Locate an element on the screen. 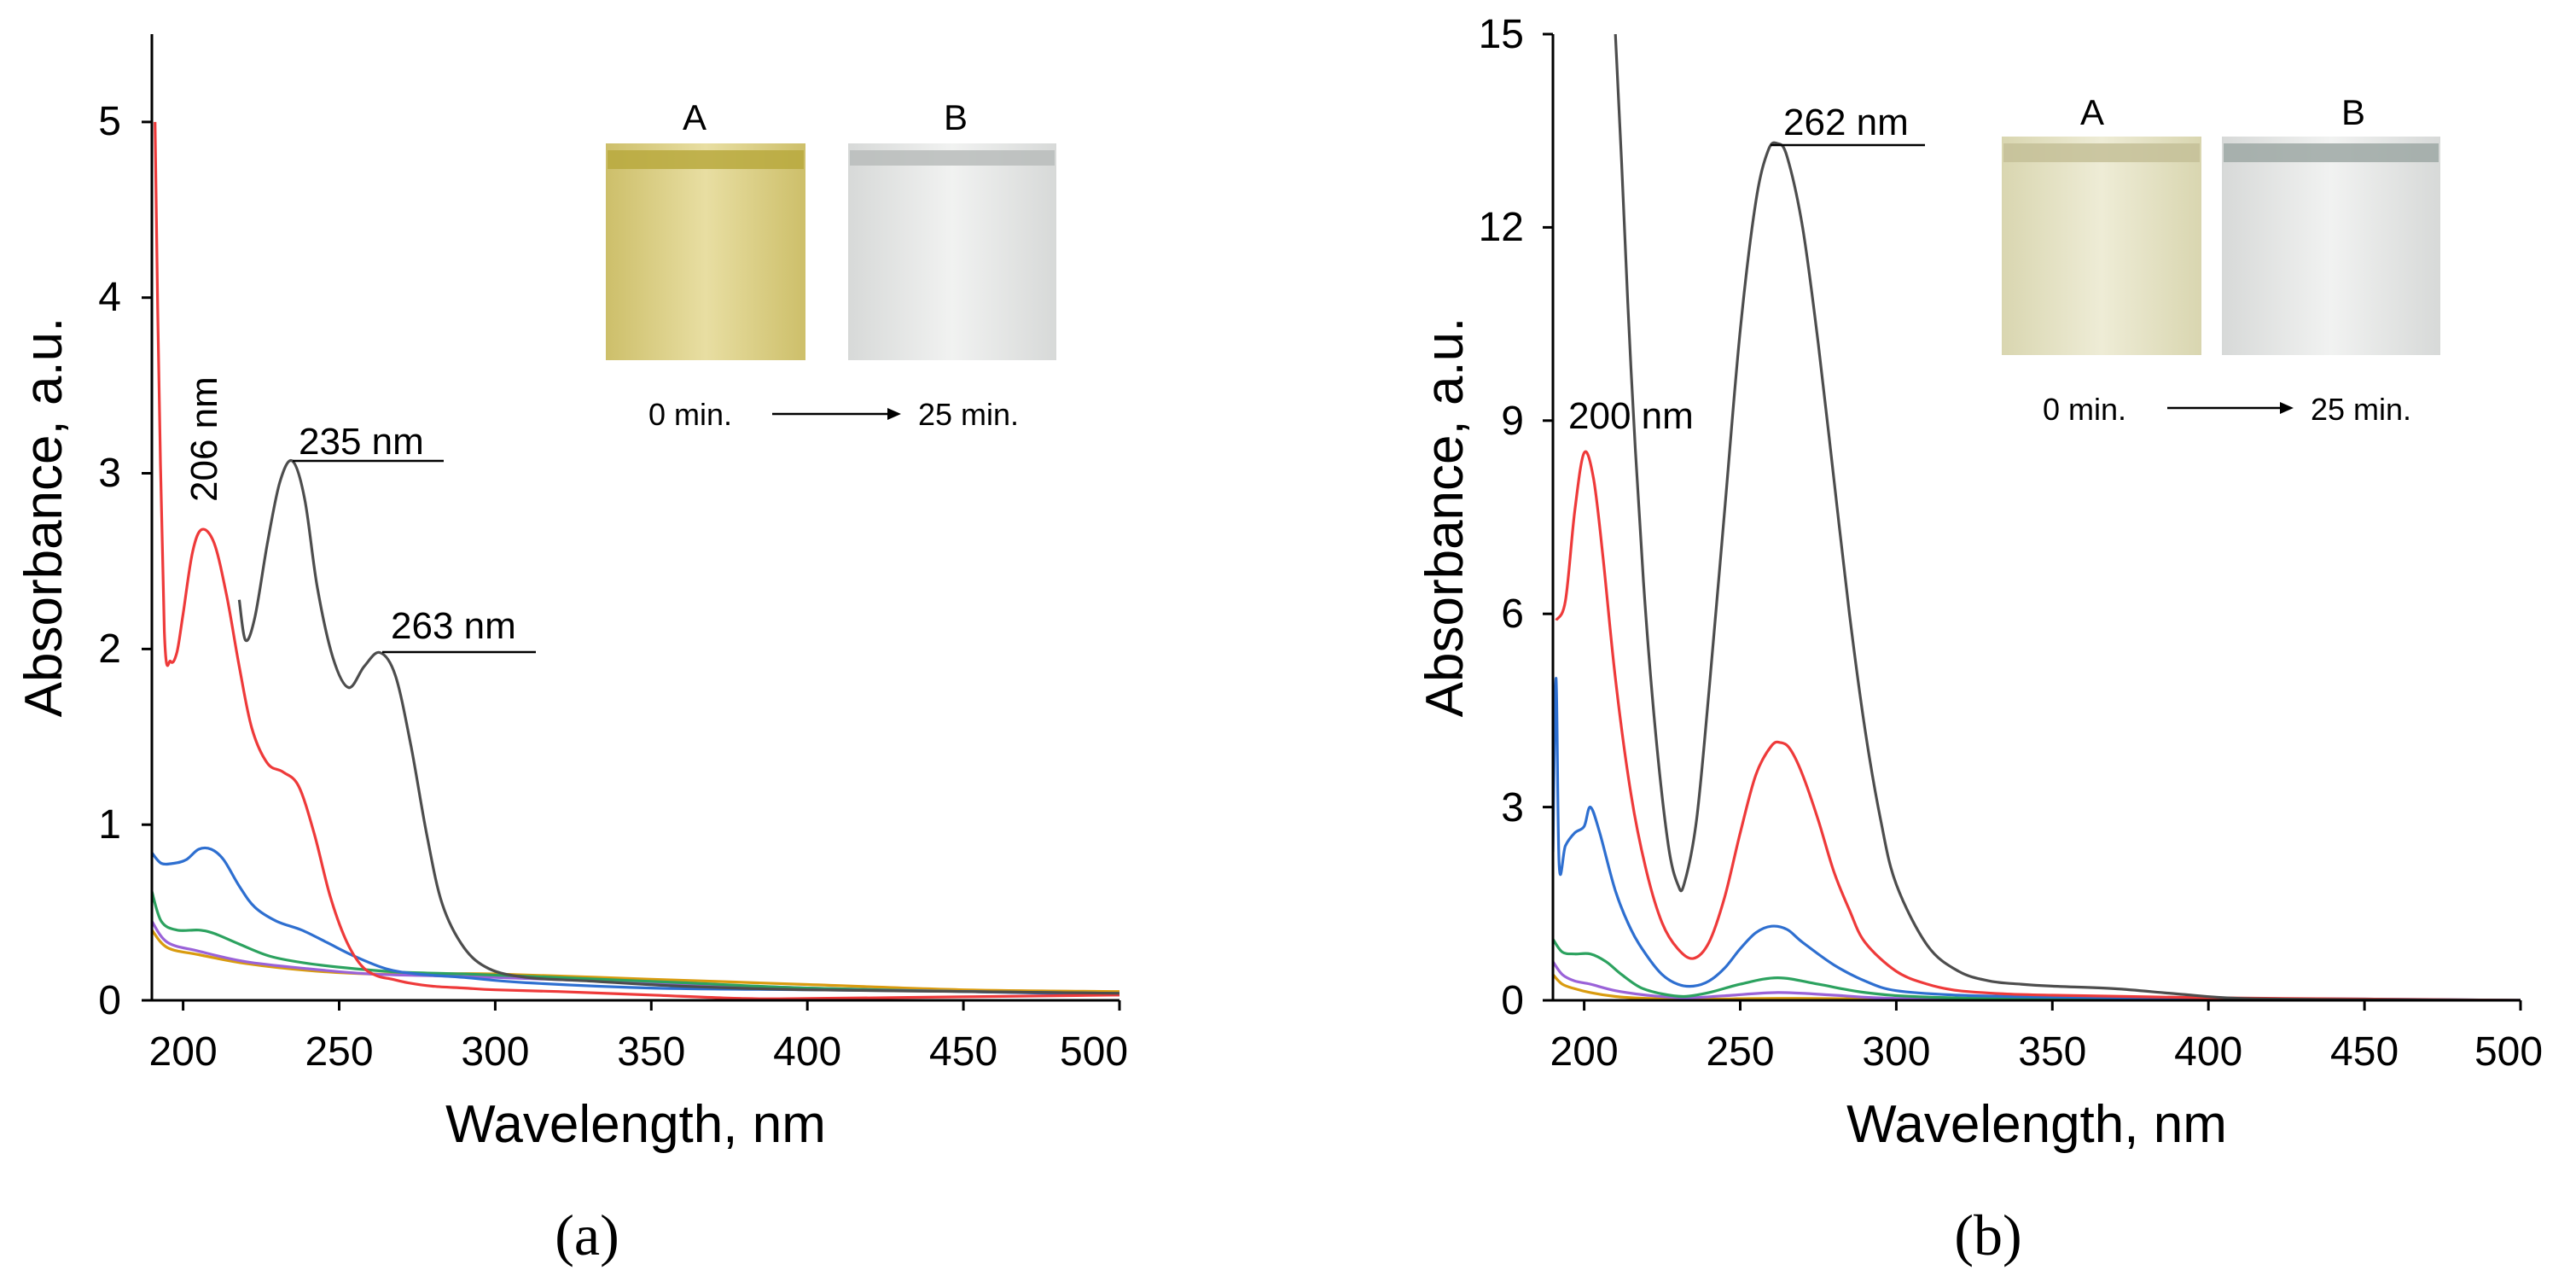  y-tick-label-b-15: 15 is located at coordinates (1501, 34).